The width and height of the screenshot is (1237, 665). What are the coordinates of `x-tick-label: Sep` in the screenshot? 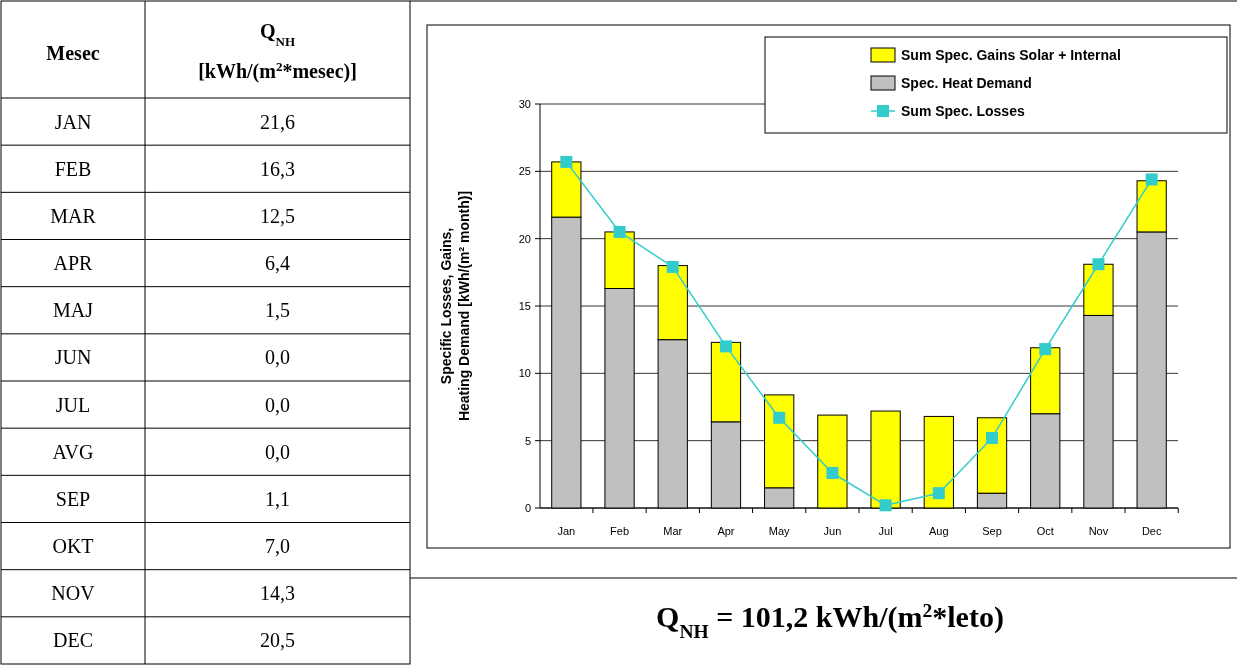 It's located at (992, 531).